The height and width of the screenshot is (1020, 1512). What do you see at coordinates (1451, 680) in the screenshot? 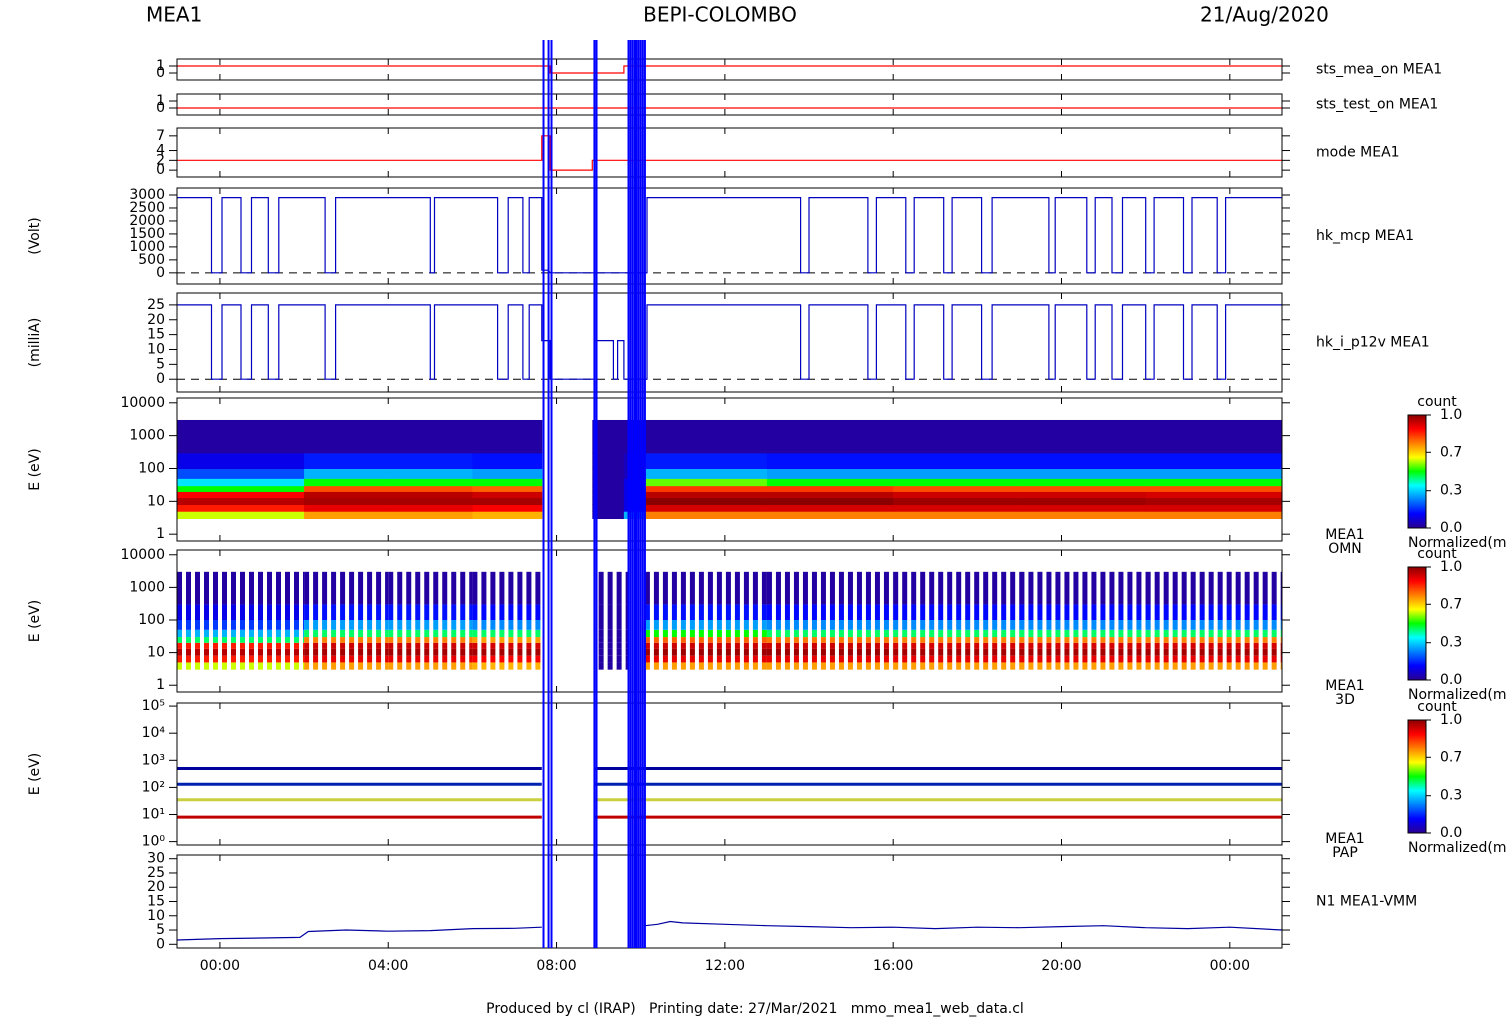
I see `colorbar-tick-label: 0.0` at bounding box center [1451, 680].